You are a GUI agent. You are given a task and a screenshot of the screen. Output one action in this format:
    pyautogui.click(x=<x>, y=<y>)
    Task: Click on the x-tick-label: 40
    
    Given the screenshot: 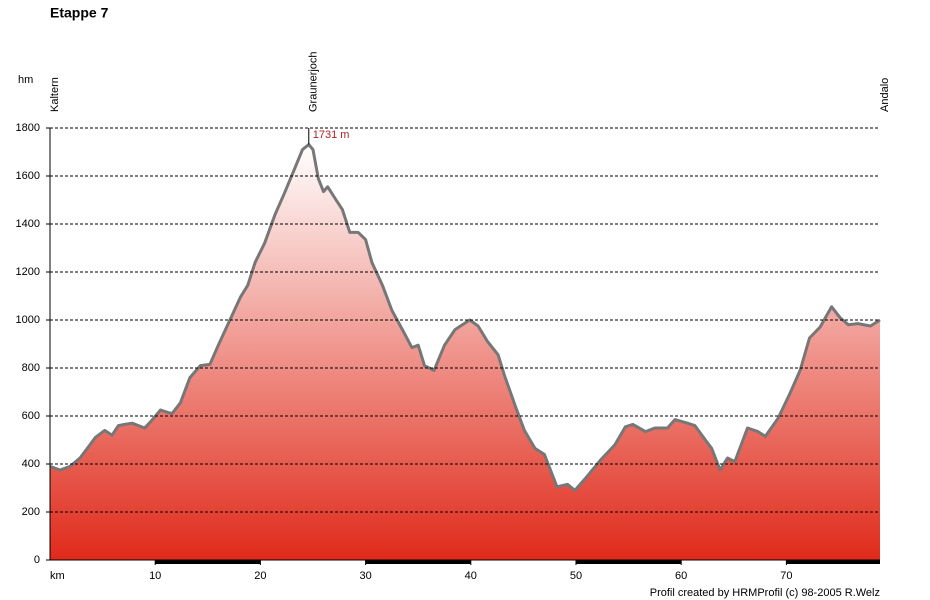 What is the action you would take?
    pyautogui.click(x=471, y=576)
    